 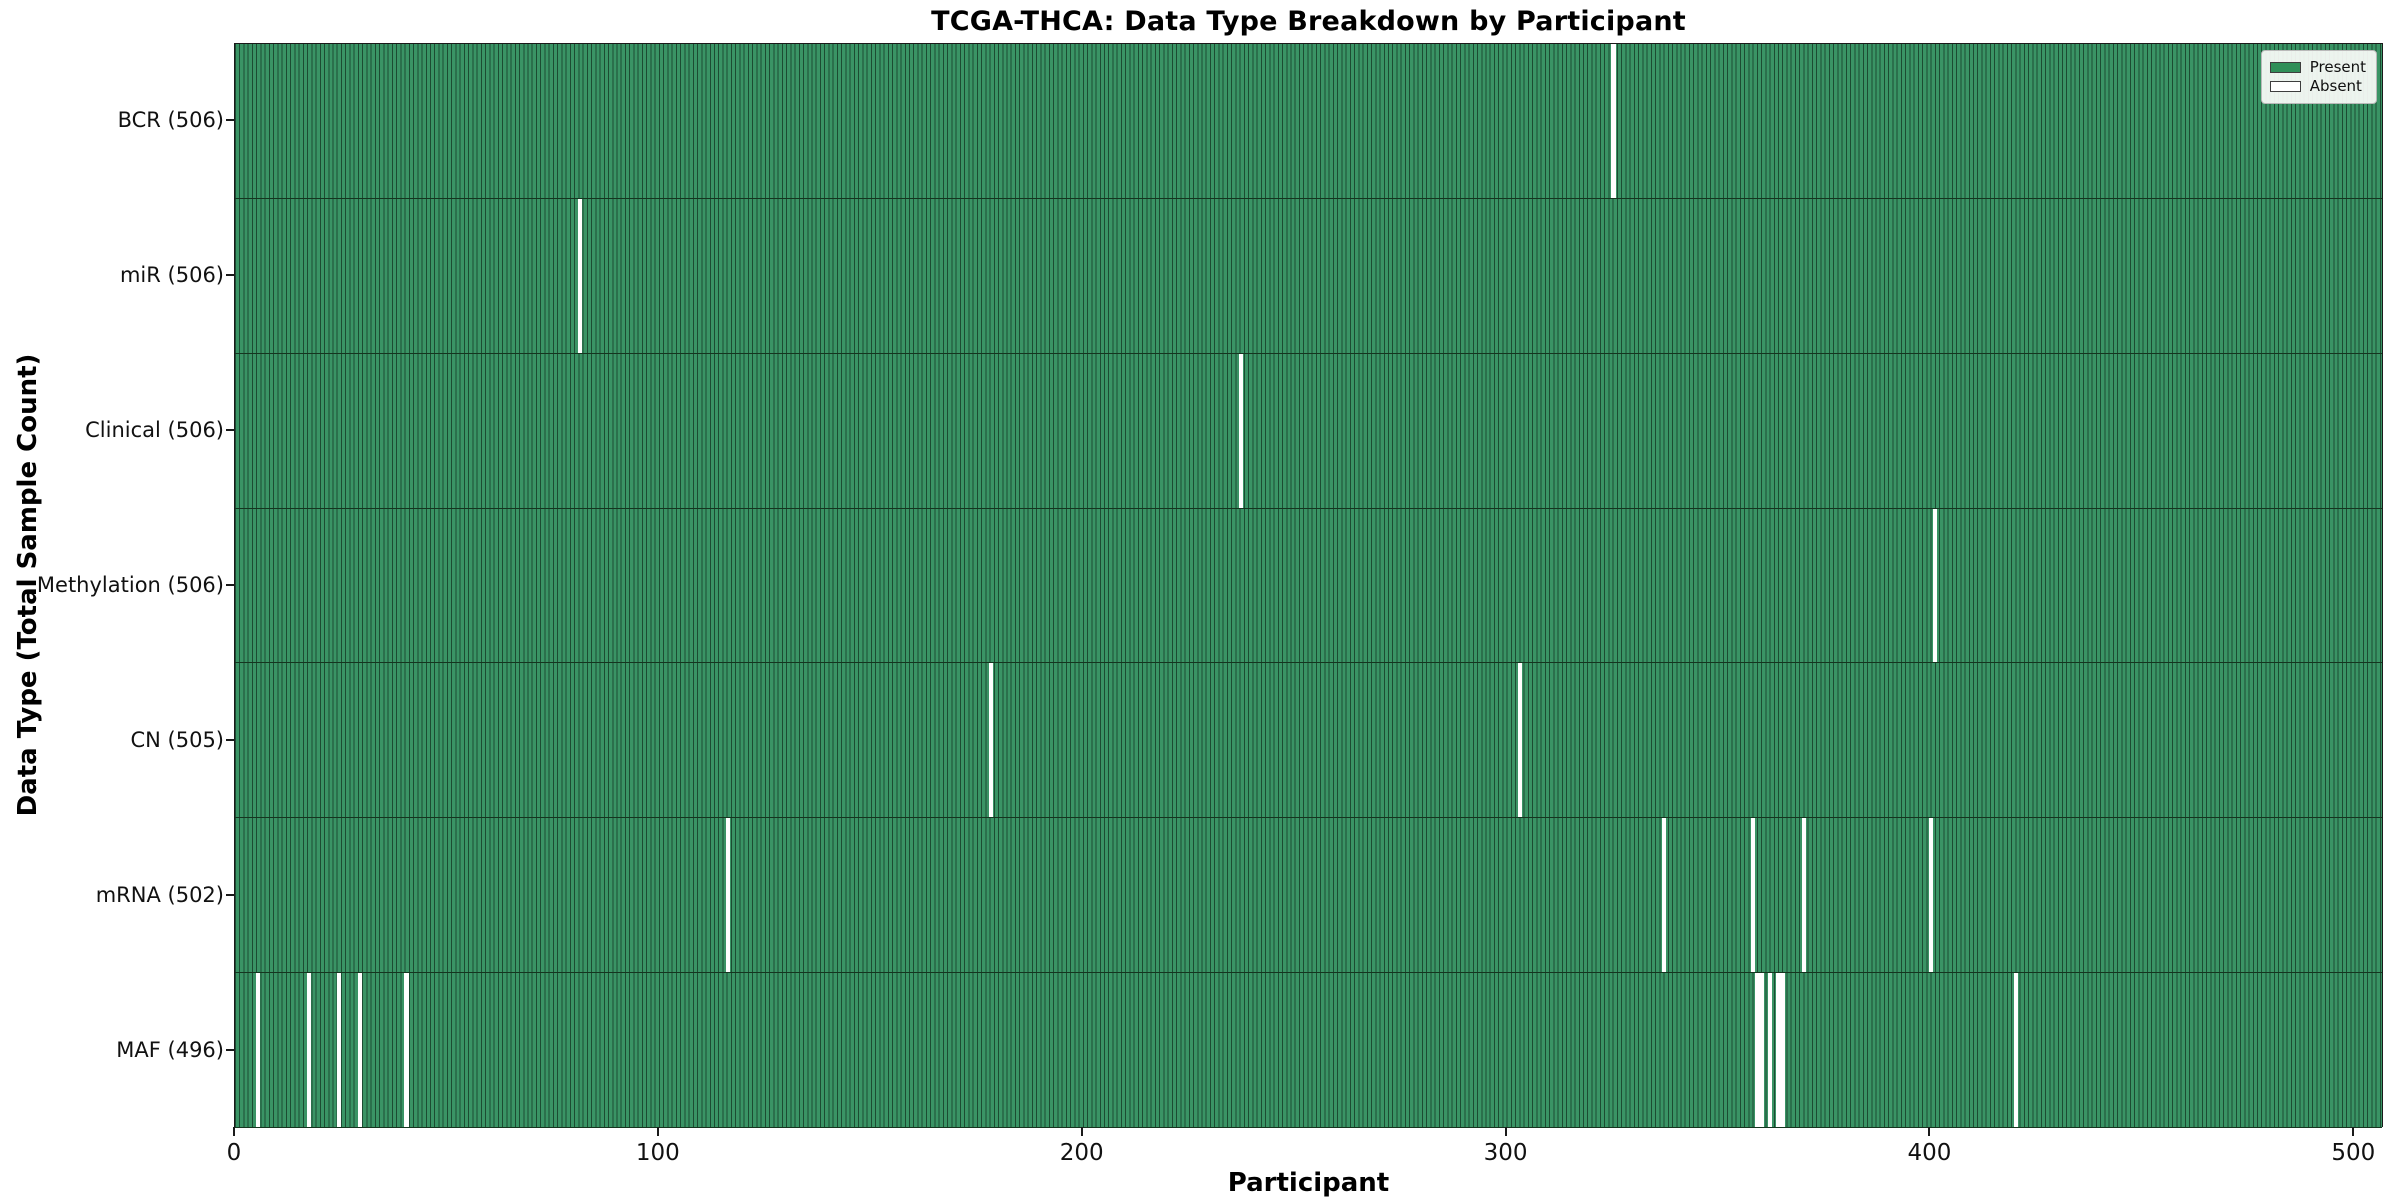 I want to click on x-tick-label: 200, so click(x=1081, y=1153).